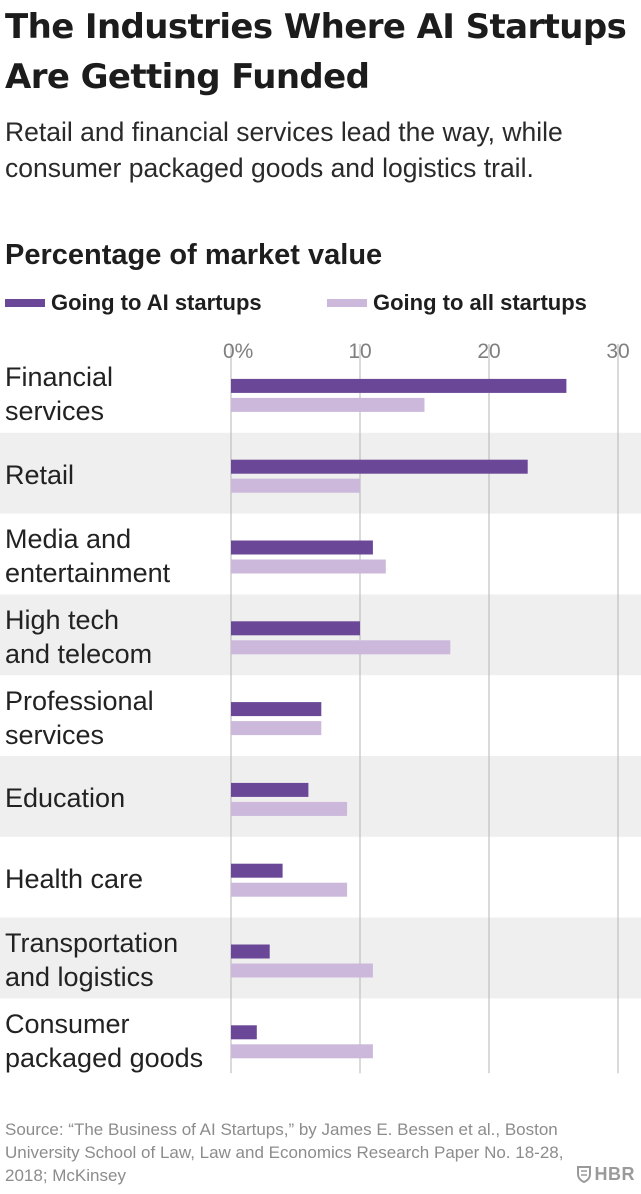 The image size is (641, 1194). What do you see at coordinates (25, 303) in the screenshot?
I see `legend-swatch-ai` at bounding box center [25, 303].